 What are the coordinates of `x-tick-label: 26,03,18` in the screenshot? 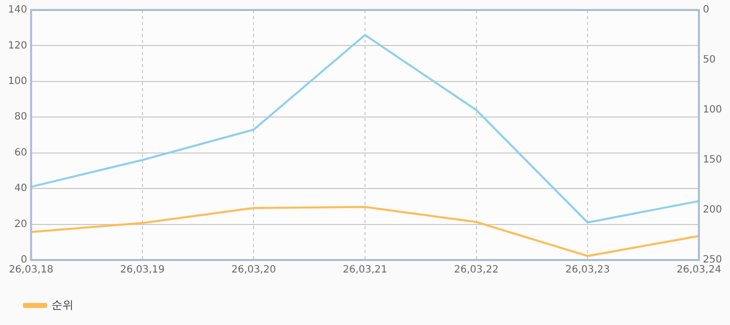 It's located at (31, 270).